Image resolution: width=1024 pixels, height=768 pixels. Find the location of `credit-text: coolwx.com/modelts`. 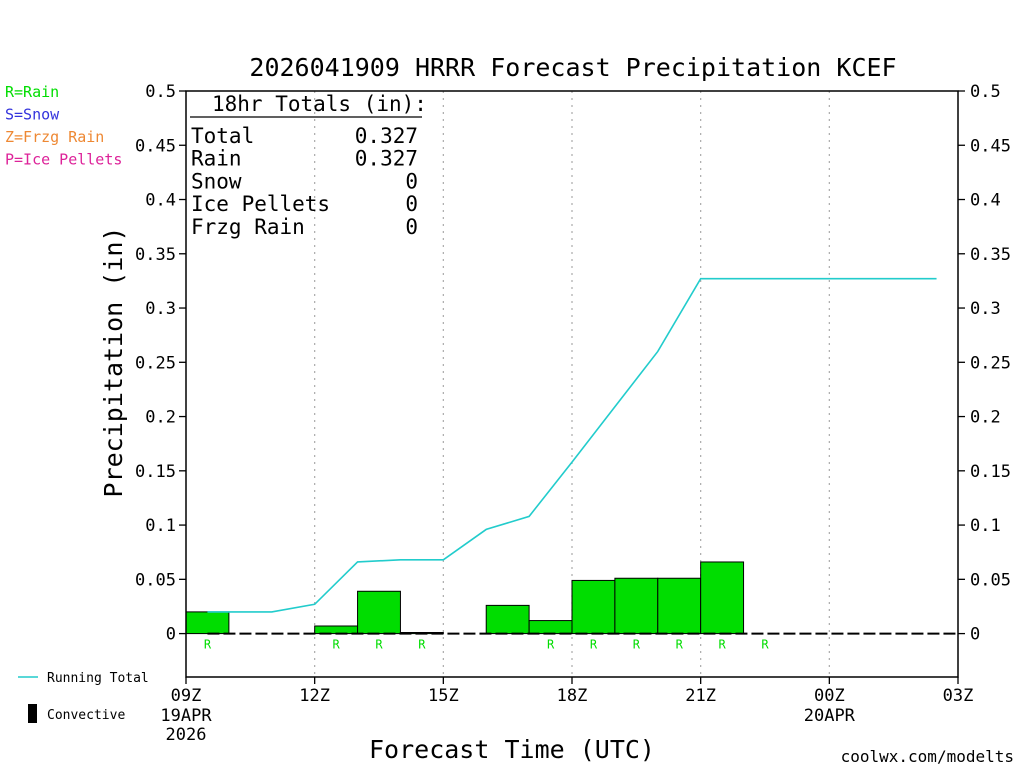

credit-text: coolwx.com/modelts is located at coordinates (927, 756).